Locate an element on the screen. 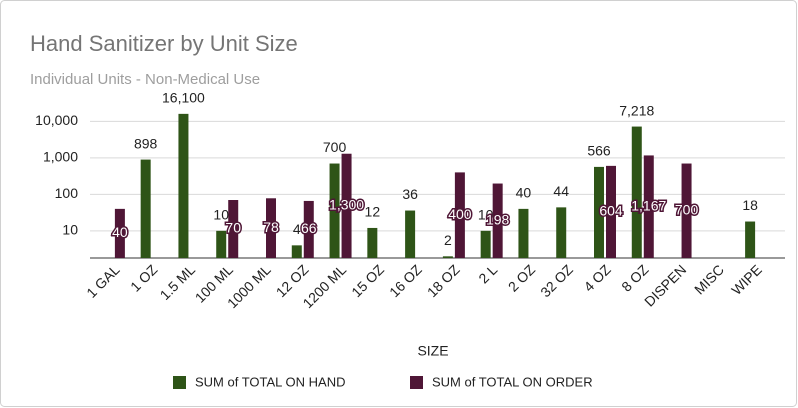 This screenshot has height=408, width=798. data-label: 198 is located at coordinates (498, 219).